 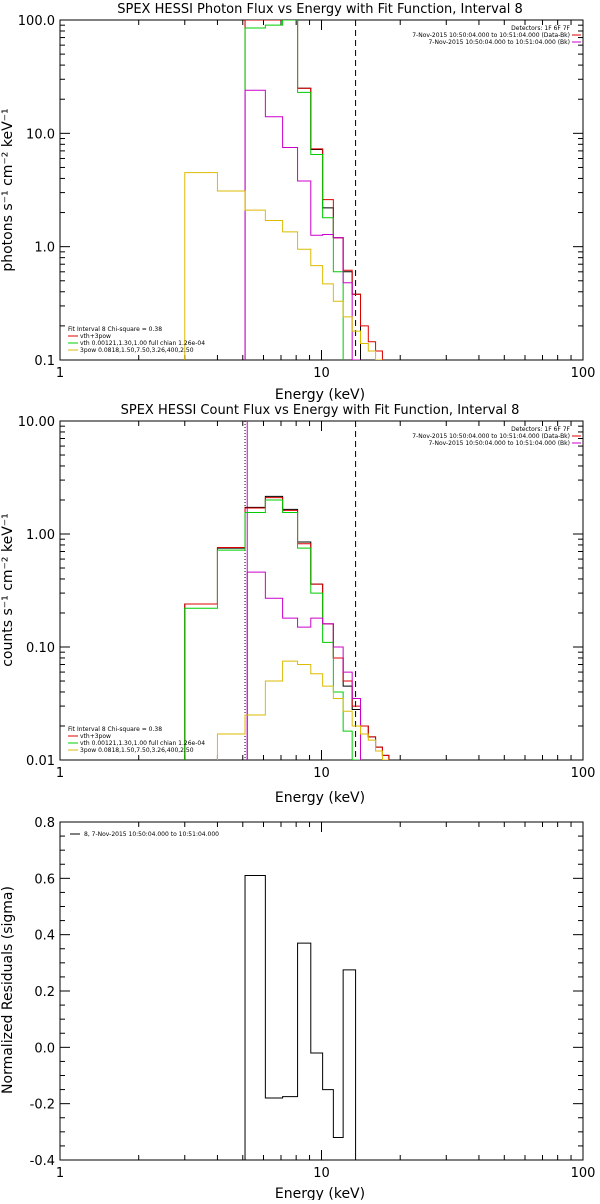 I want to click on y-tick-label: 10.00, so click(x=36, y=422).